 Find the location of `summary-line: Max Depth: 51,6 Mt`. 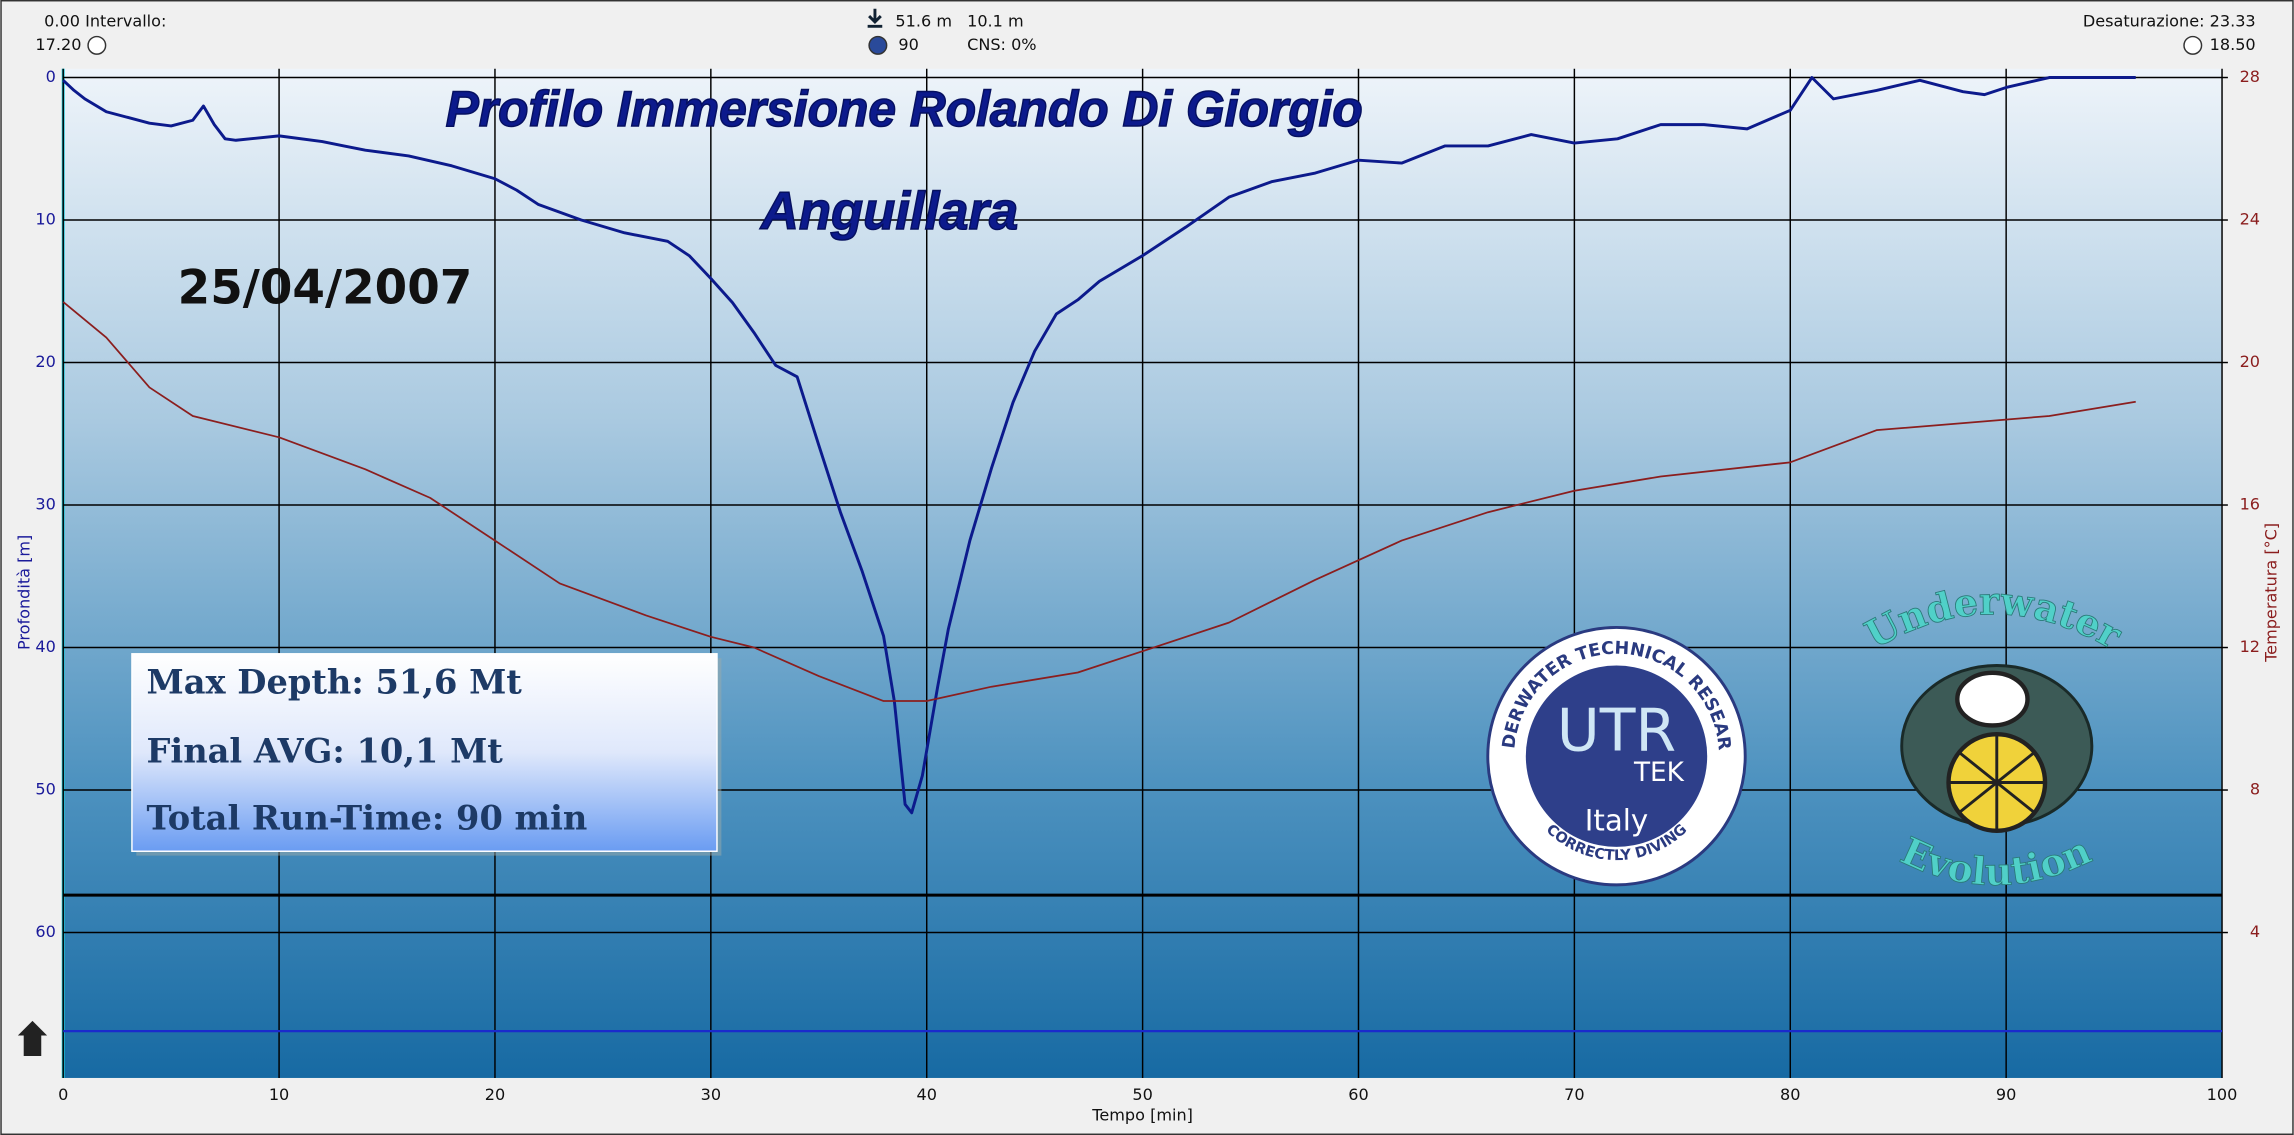

summary-line: Max Depth: 51,6 Mt is located at coordinates (335, 682).